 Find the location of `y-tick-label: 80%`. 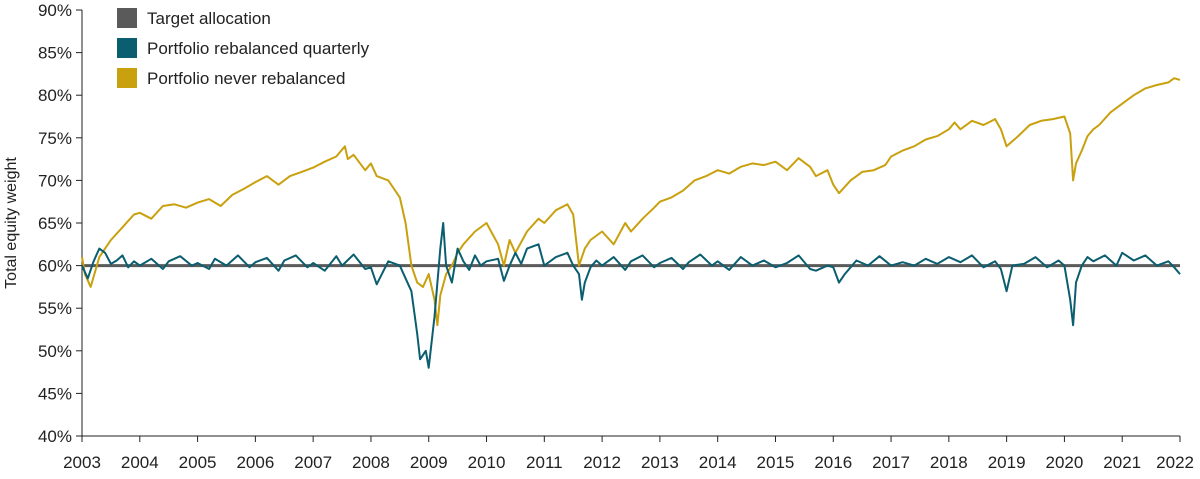

y-tick-label: 80% is located at coordinates (55, 95).